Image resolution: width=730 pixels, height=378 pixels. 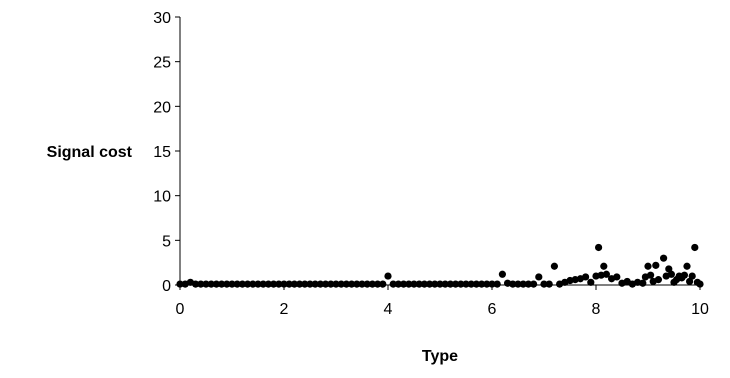 I want to click on x-axis-ticks: 0 2 4 6 8 10, so click(x=442, y=301).